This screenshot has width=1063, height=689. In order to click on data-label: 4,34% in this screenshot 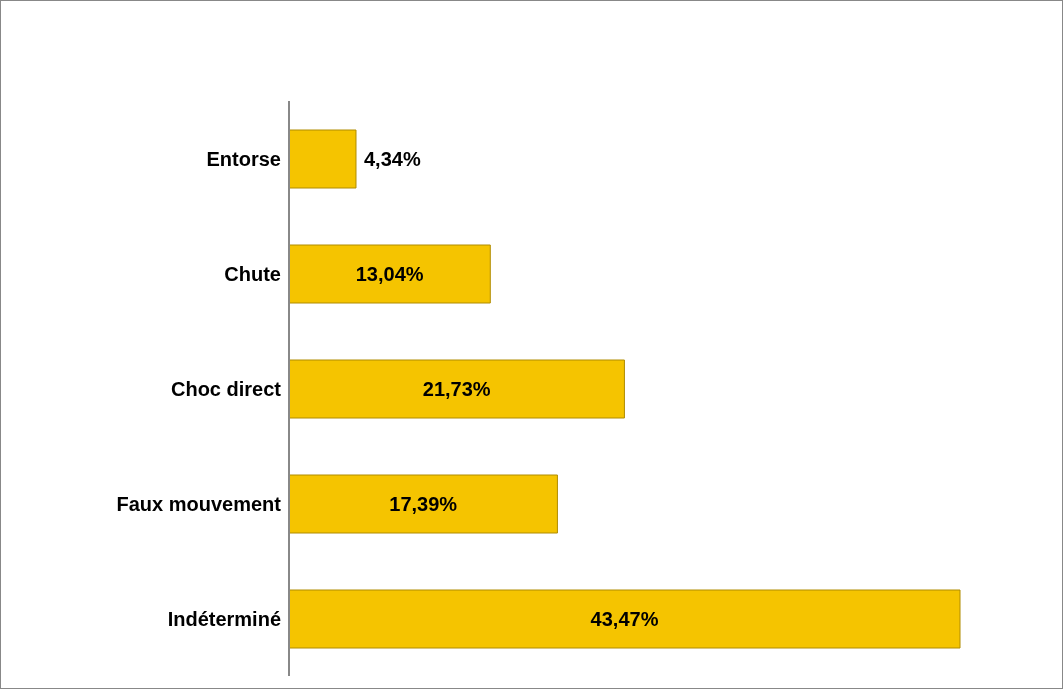, I will do `click(392, 159)`.